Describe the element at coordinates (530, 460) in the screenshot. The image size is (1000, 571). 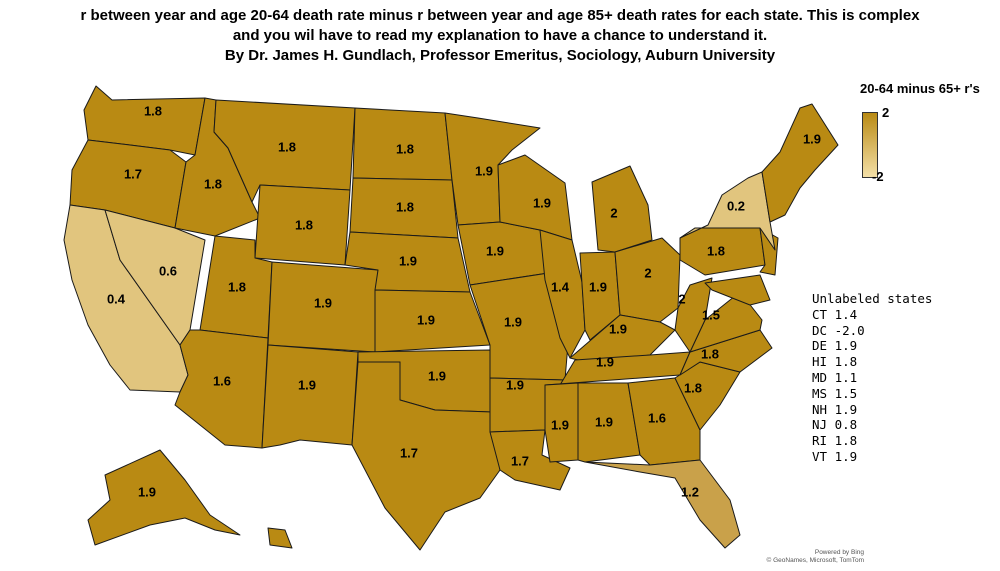
I see `state-shape-la` at that location.